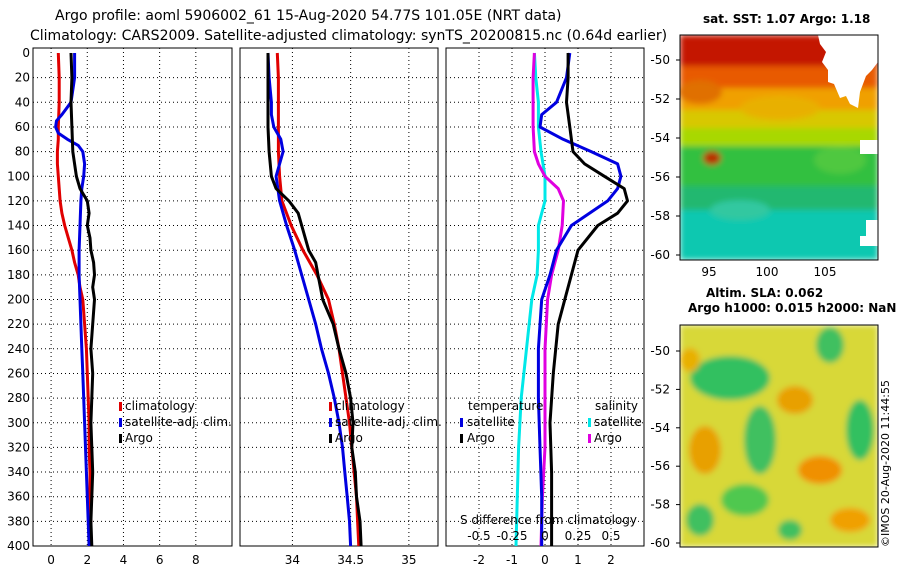  I want to click on sst-map-missing-data, so click(848, 140).